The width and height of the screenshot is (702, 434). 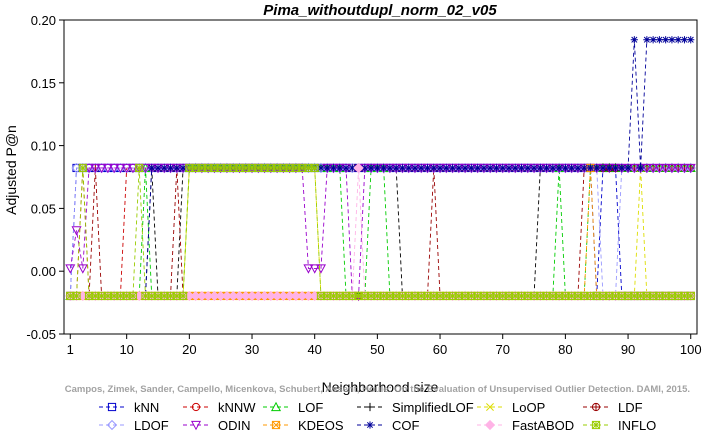 What do you see at coordinates (321, 425) in the screenshot?
I see `legend-label: KDEOS` at bounding box center [321, 425].